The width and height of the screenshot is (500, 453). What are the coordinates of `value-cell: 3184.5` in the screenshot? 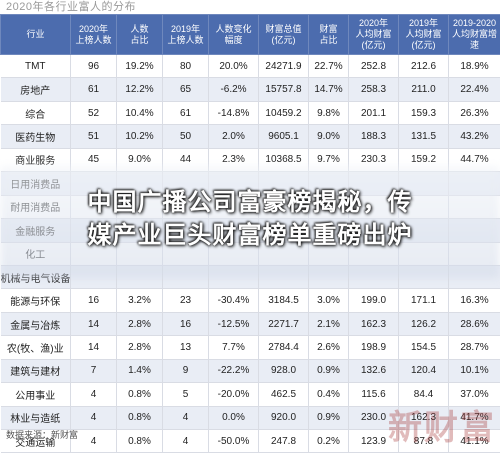 It's located at (284, 300).